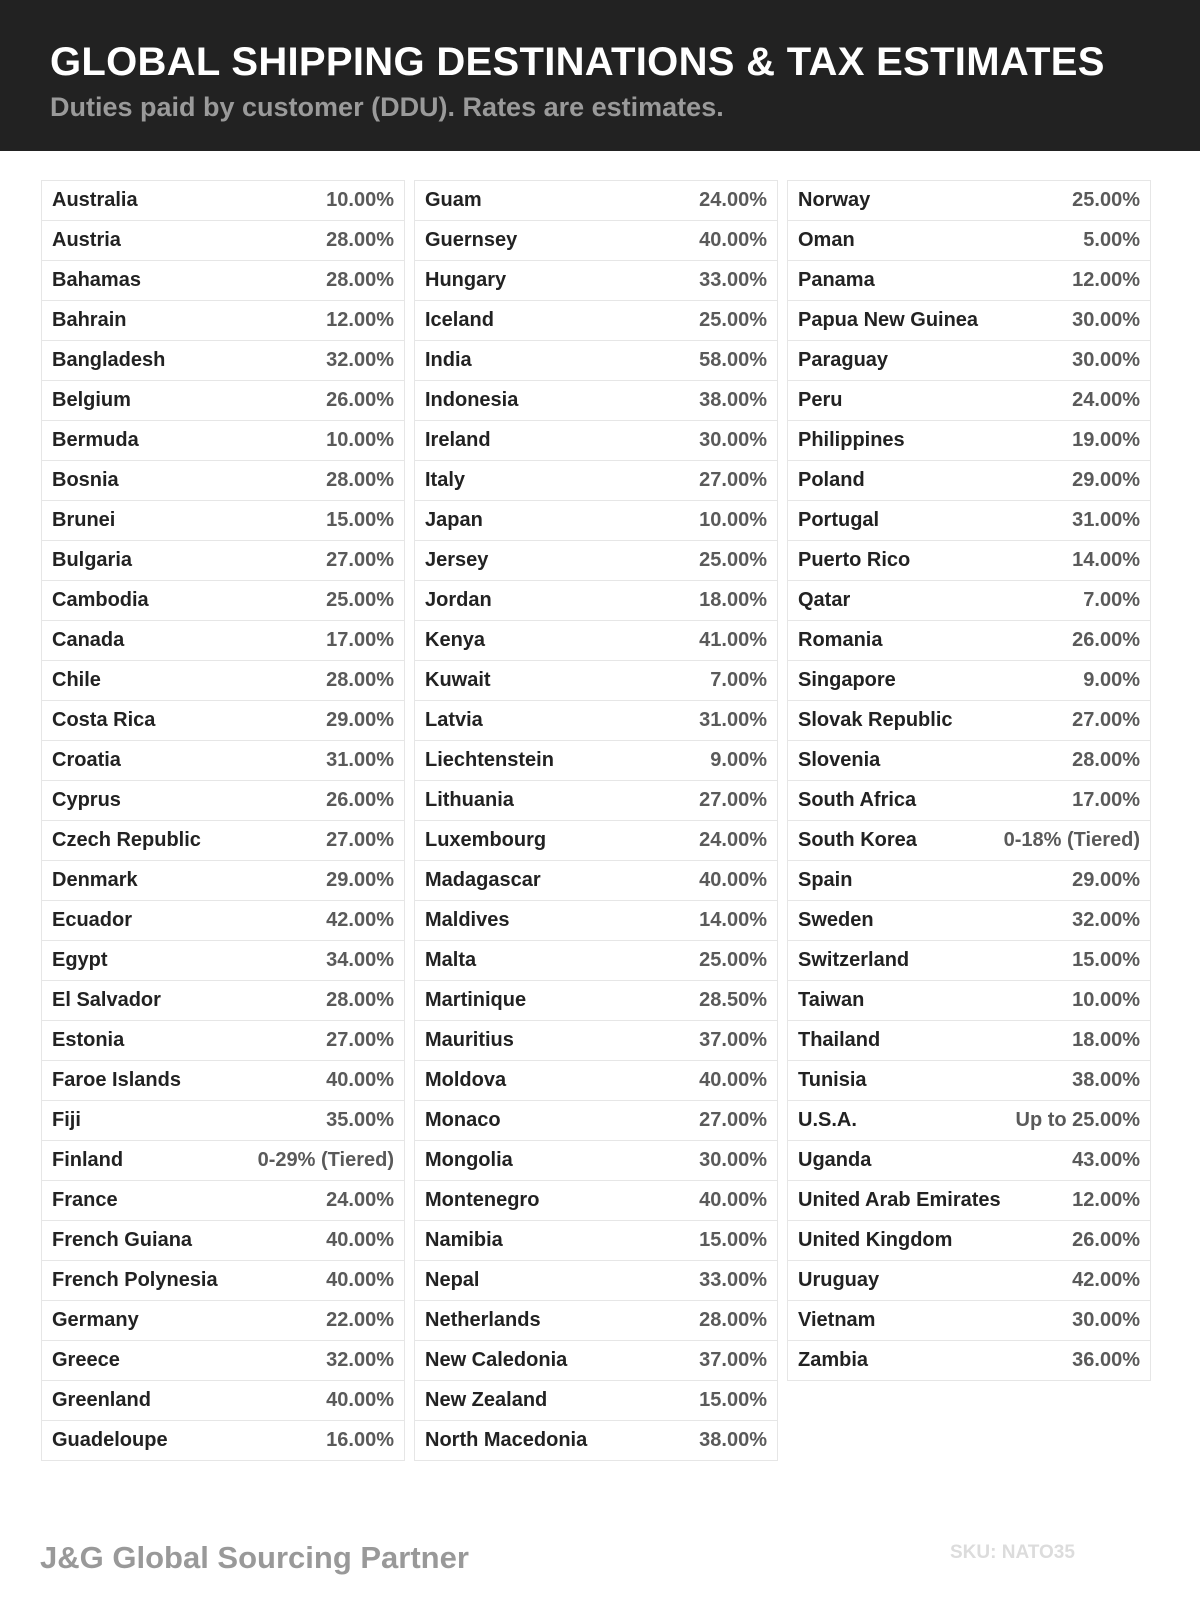  I want to click on tax-rate: 37.00%, so click(733, 1040).